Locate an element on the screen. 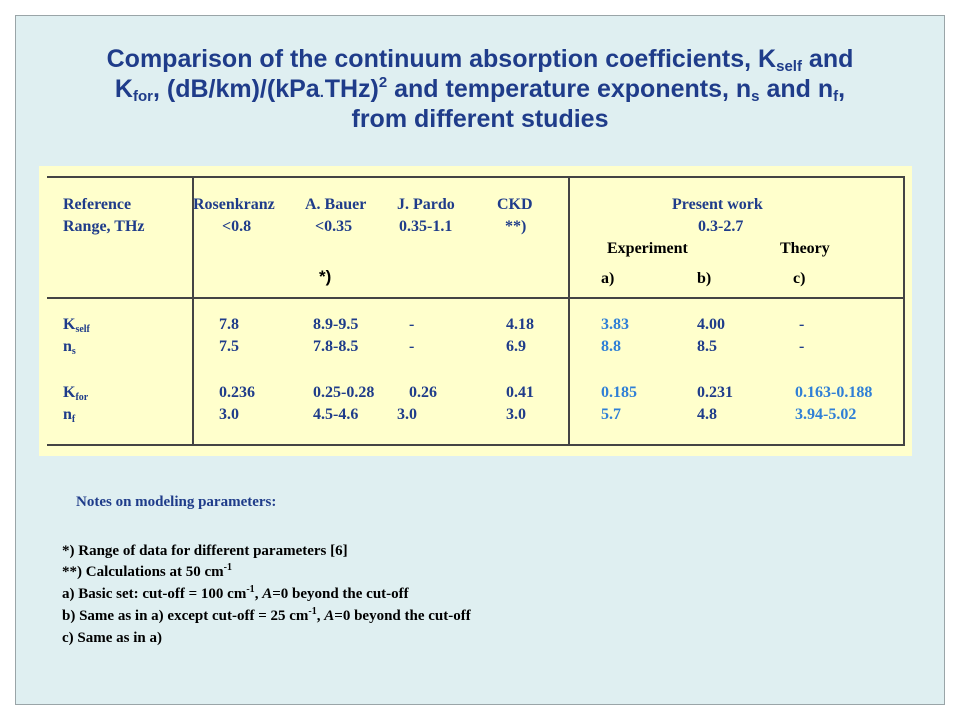  cell-present-a: 0.185 is located at coordinates (619, 392).